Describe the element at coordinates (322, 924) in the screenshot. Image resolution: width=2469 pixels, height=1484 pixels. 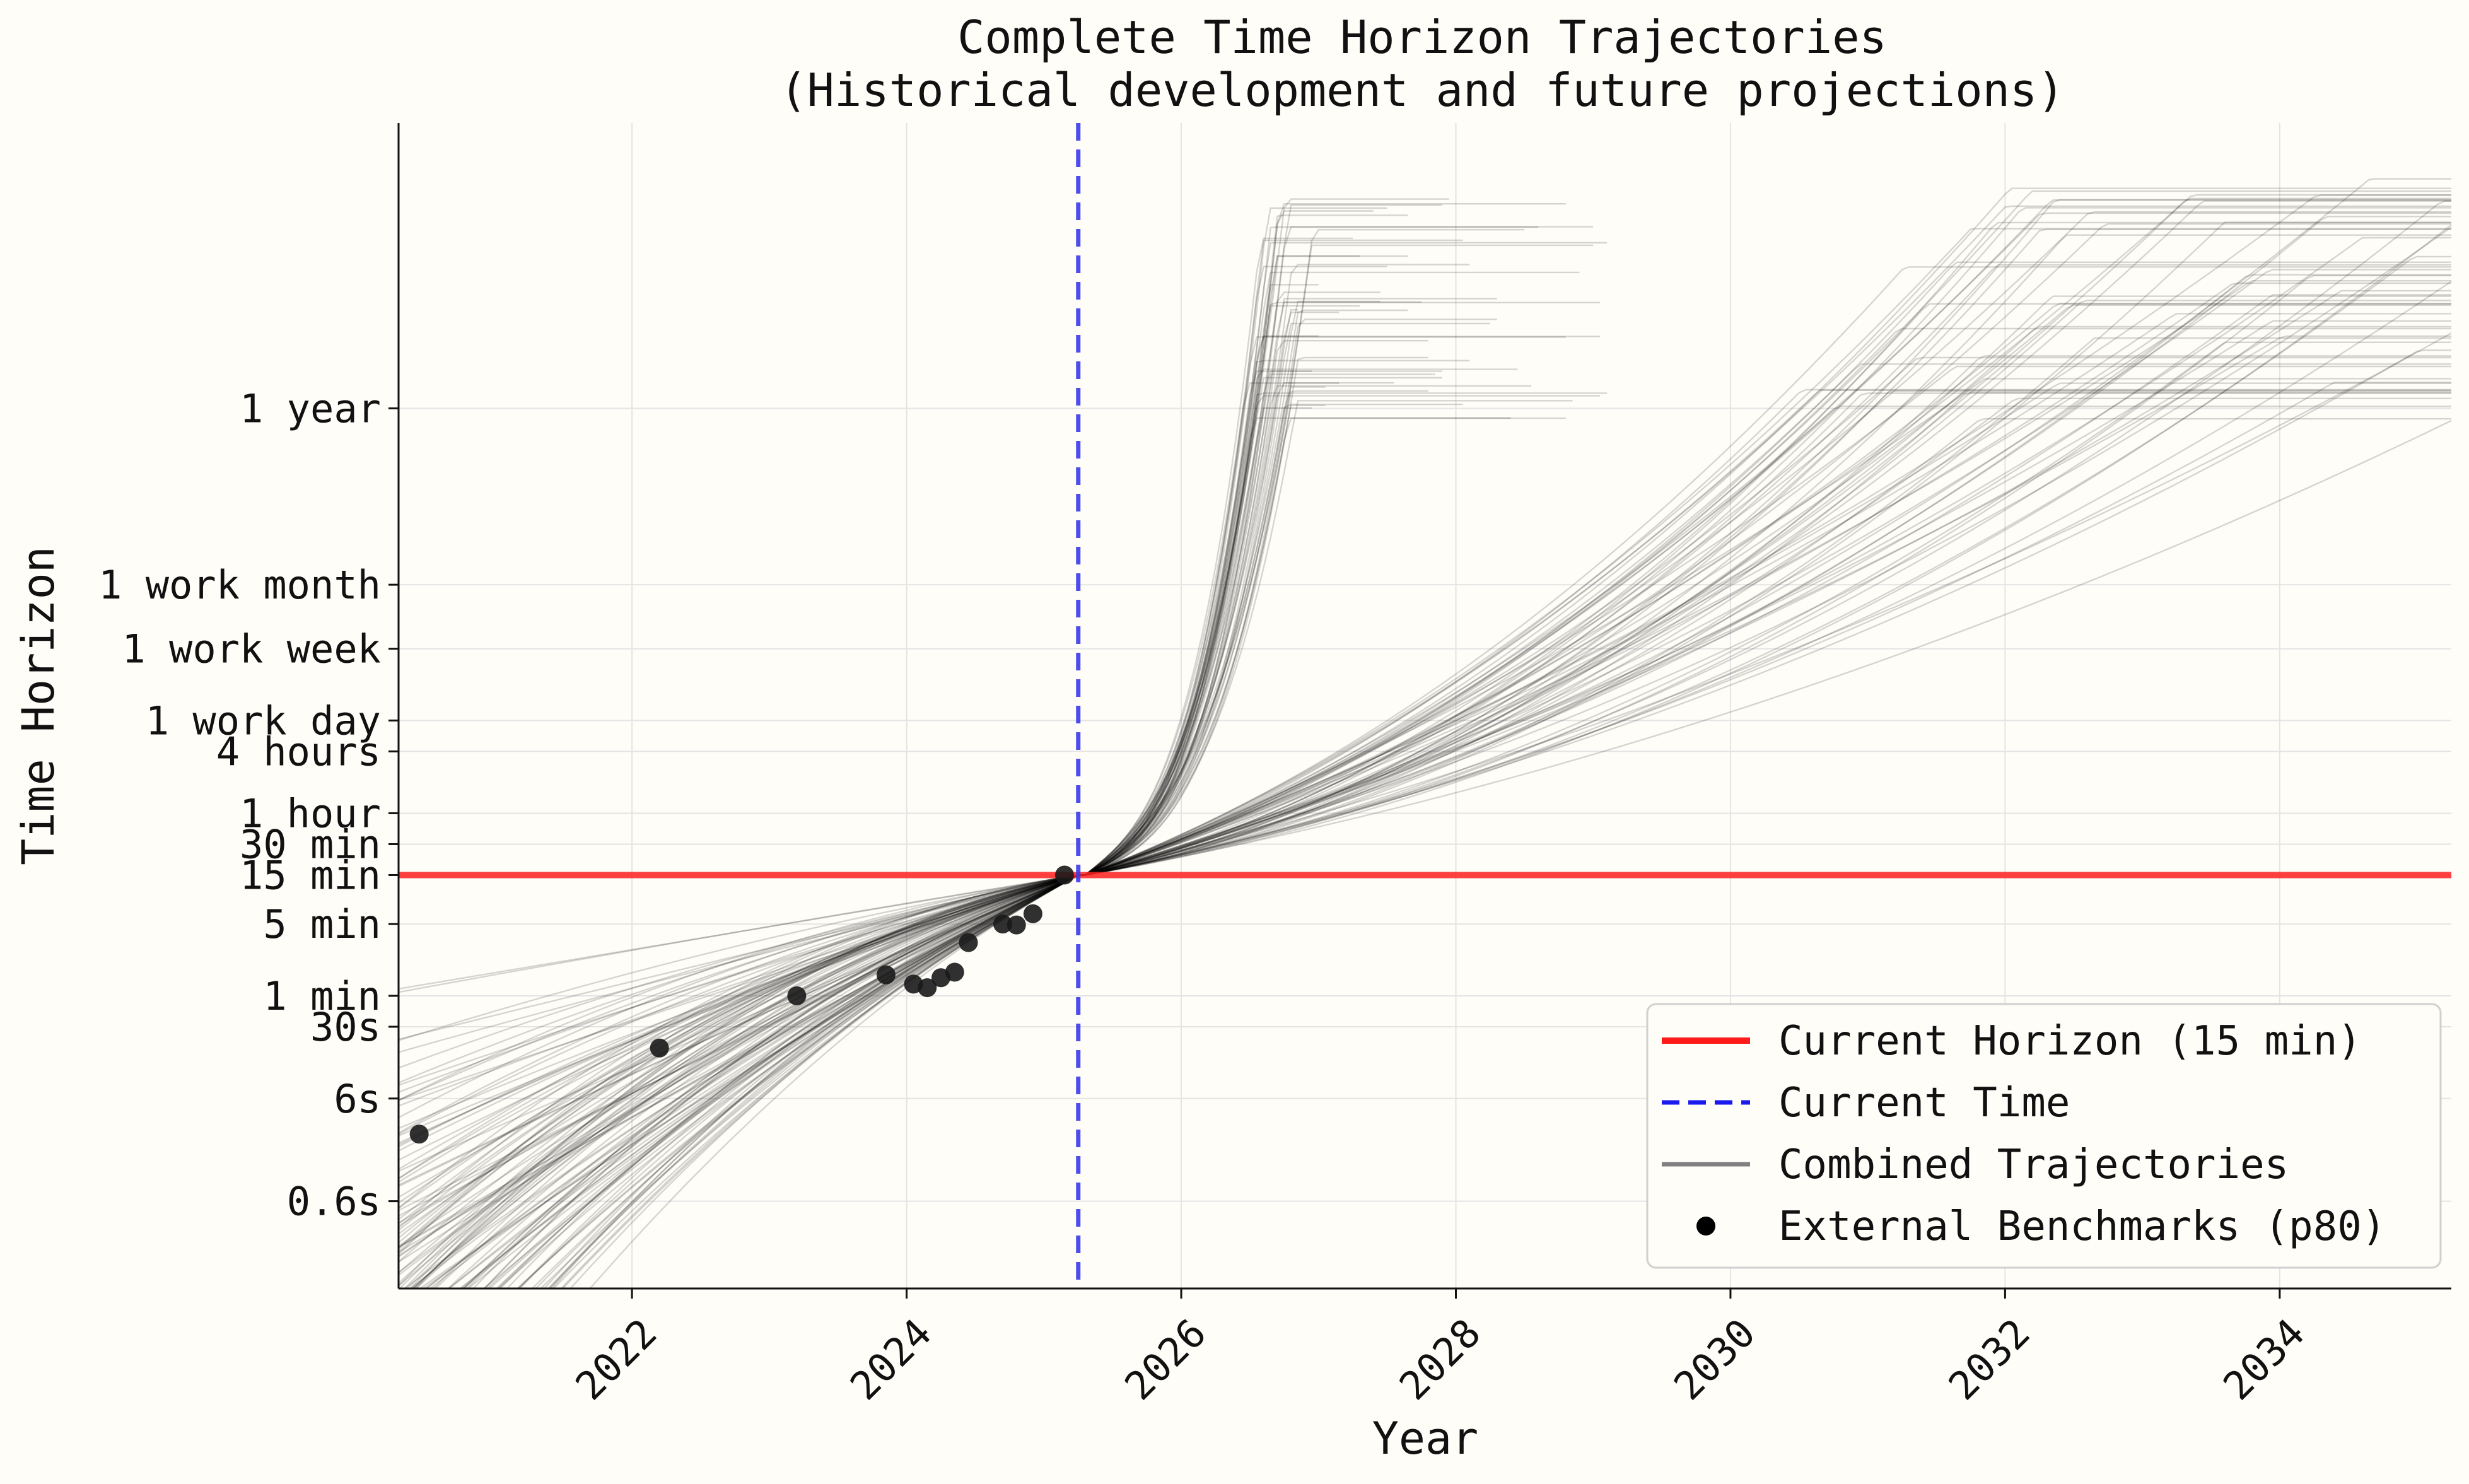
I see `y-tick-label: 5 min` at that location.